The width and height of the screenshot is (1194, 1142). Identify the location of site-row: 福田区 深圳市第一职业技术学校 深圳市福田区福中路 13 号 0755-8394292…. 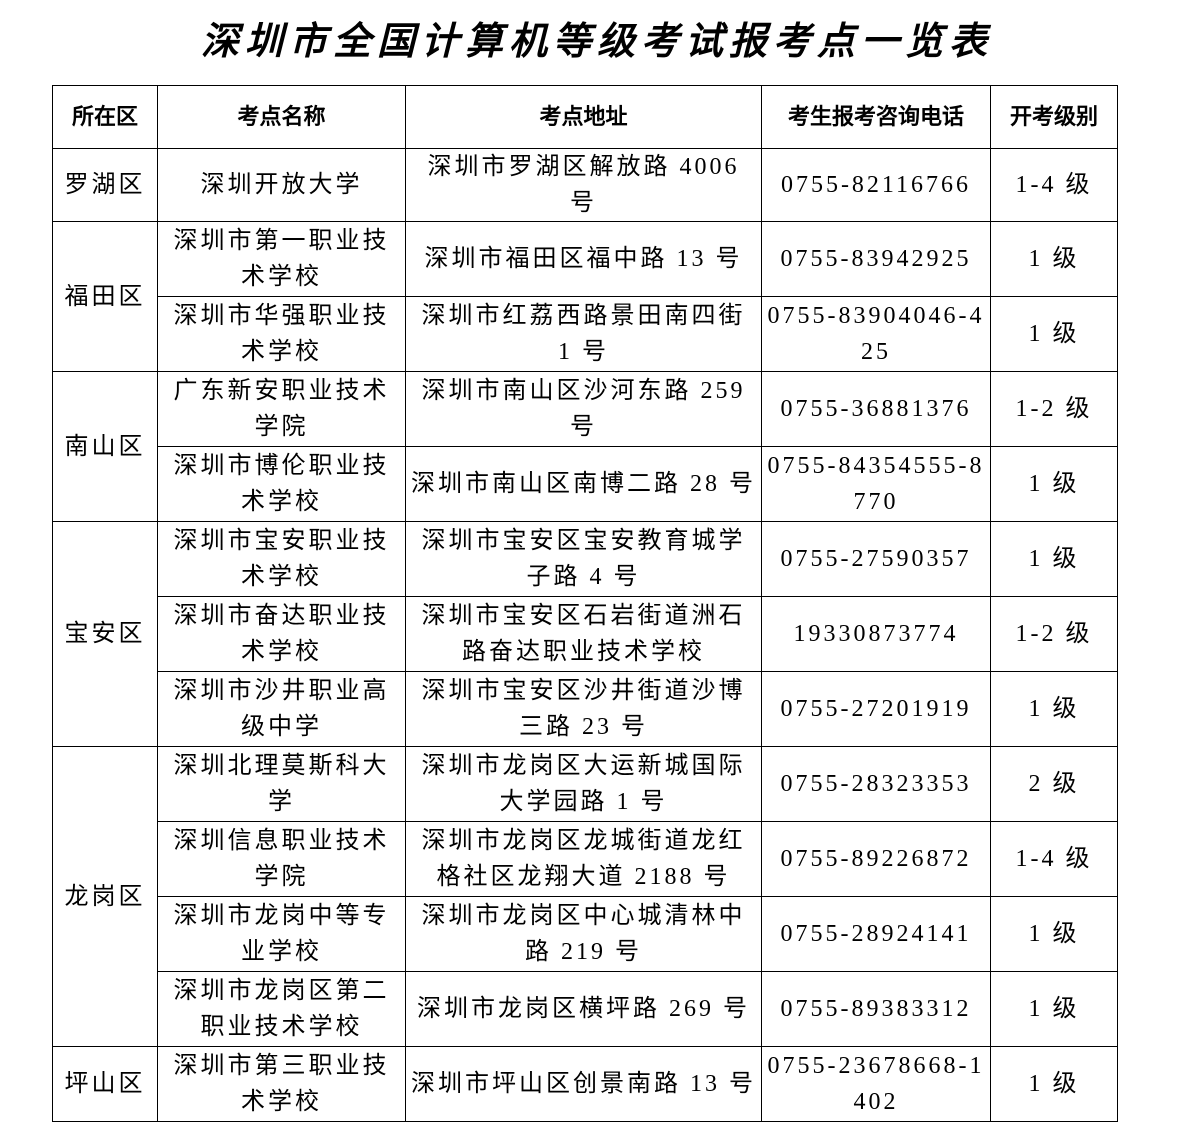
(585, 296).